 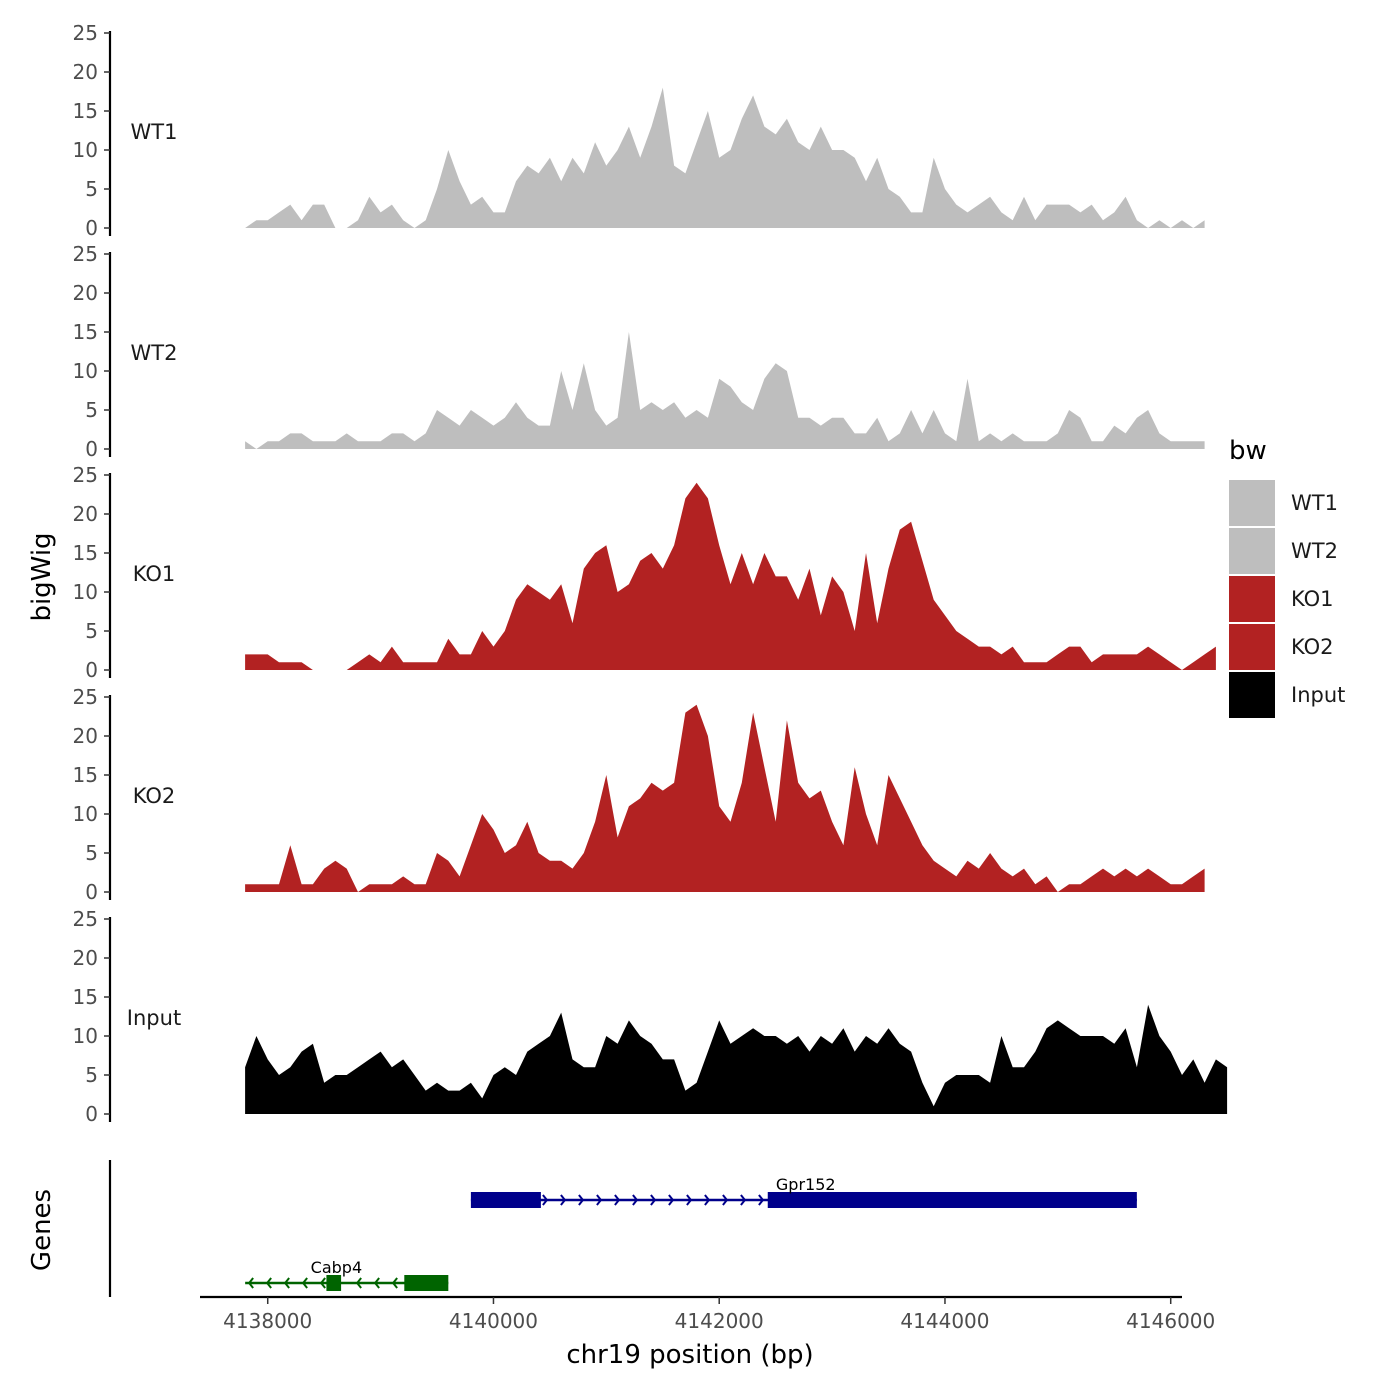 I want to click on legend-item-ko2: KO2, so click(x=1281, y=647).